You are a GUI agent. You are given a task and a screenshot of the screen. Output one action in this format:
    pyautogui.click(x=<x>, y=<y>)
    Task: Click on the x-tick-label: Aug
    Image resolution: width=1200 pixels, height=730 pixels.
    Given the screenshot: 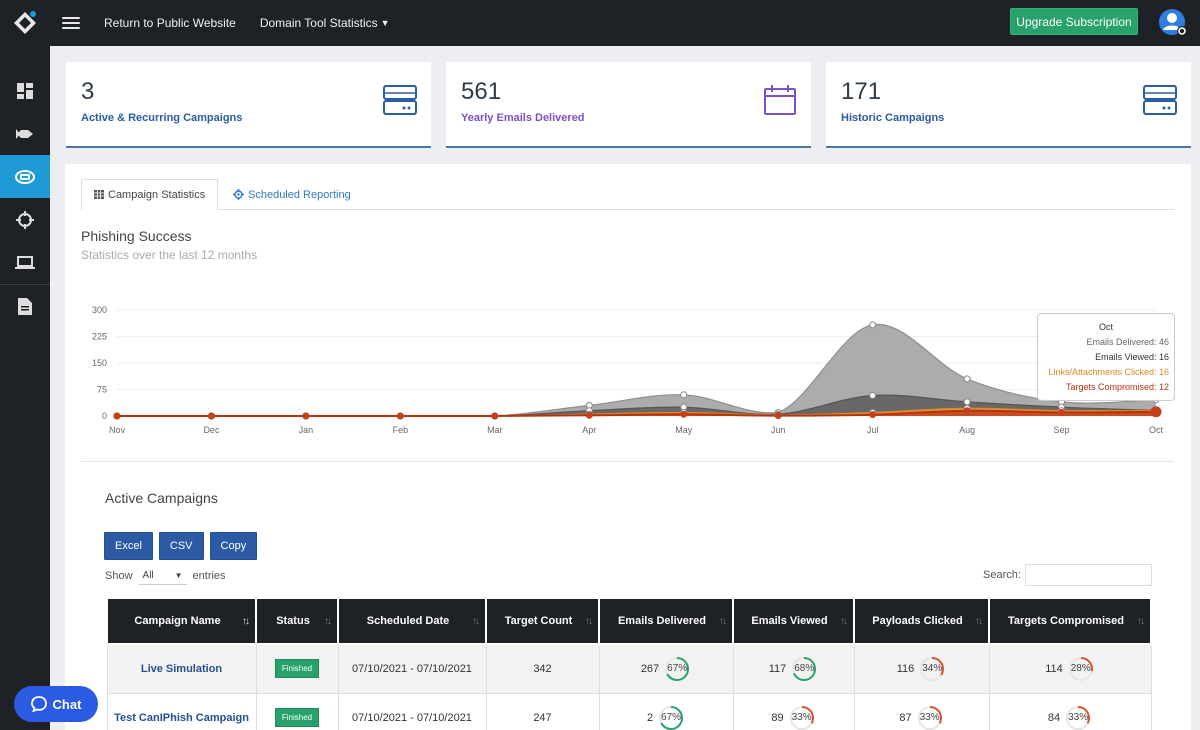 What is the action you would take?
    pyautogui.click(x=967, y=430)
    